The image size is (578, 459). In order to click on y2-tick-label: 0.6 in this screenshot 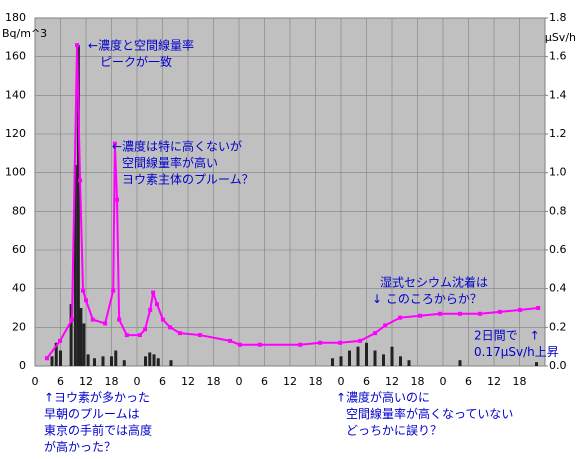, I will do `click(558, 249)`.